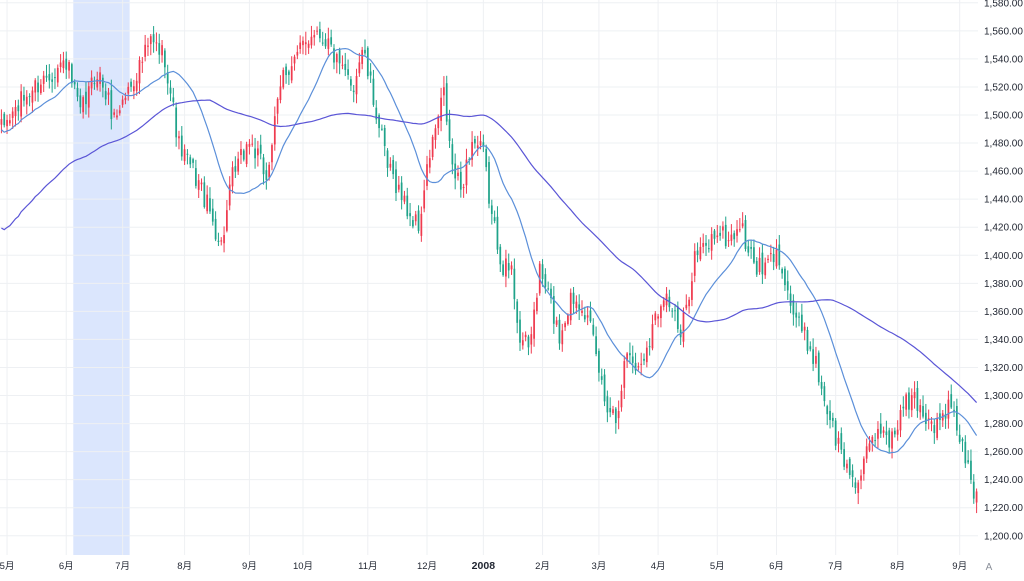 This screenshot has height=581, width=1024. What do you see at coordinates (483, 566) in the screenshot?
I see `x-axis: 5月 6月 7月 8月 9月 10月 11月 12月 2008 2月 3月 4月 5月 6月 7月 8月 9月` at bounding box center [483, 566].